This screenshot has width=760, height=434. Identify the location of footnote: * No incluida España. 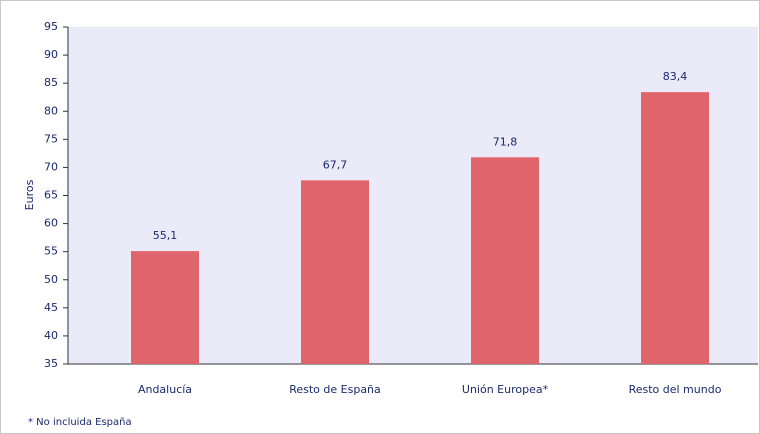
(80, 422).